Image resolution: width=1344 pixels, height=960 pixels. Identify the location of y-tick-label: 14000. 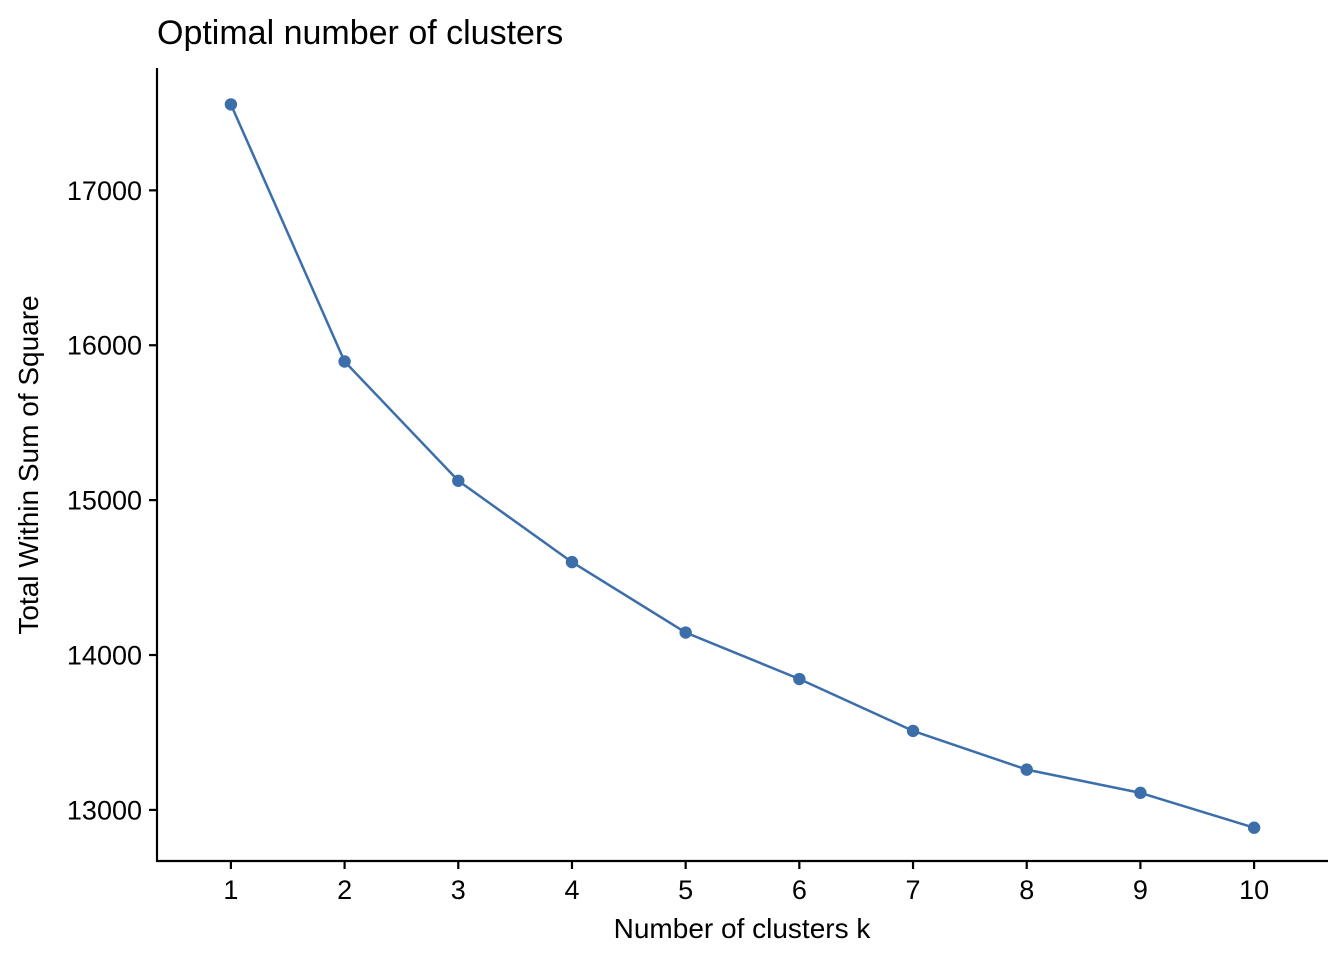
(104, 656).